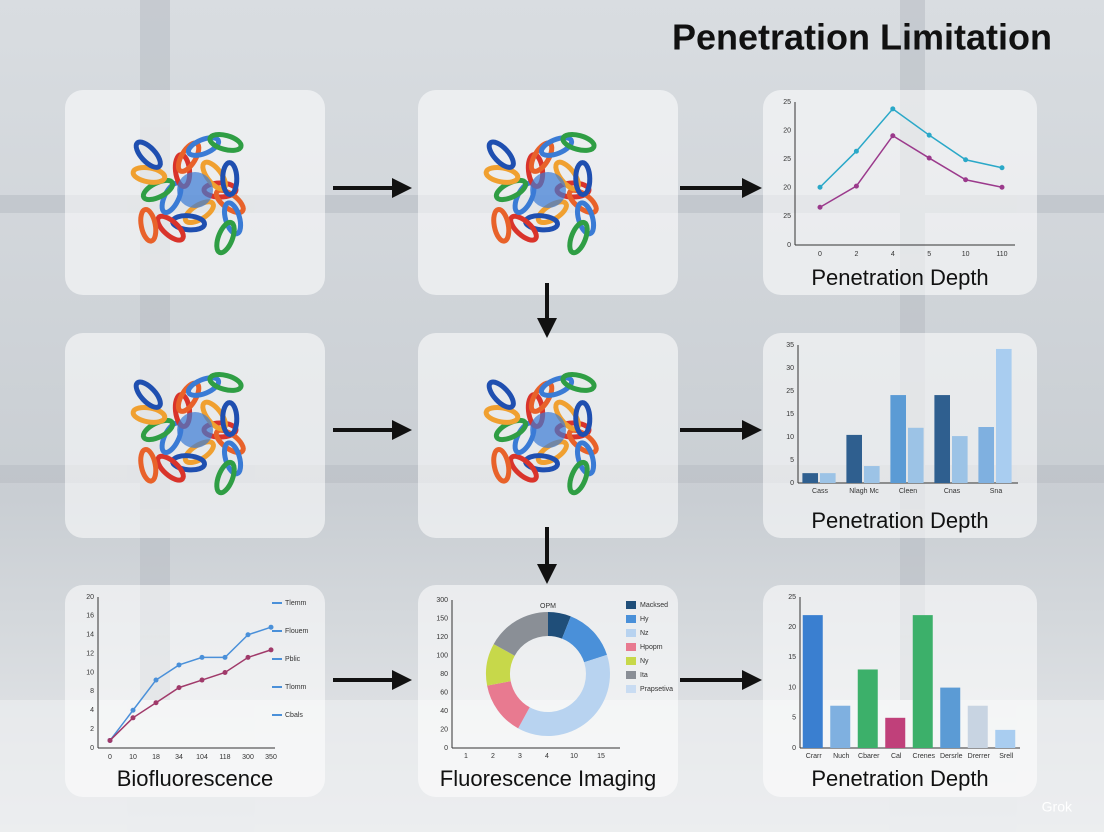 The width and height of the screenshot is (1104, 832). I want to click on tick-label: 34, so click(179, 757).